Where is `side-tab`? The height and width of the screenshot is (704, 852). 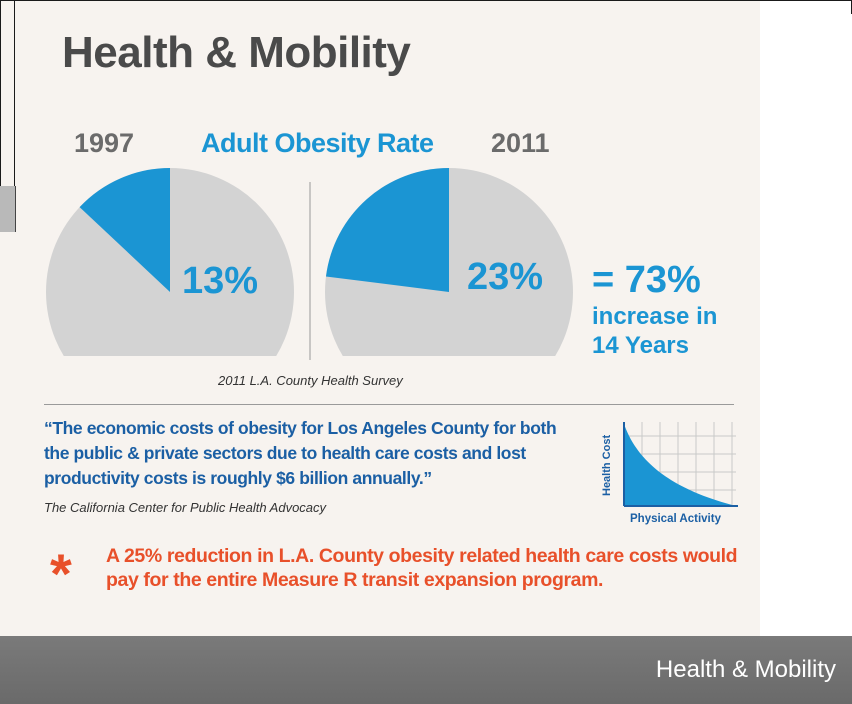 side-tab is located at coordinates (8, 209).